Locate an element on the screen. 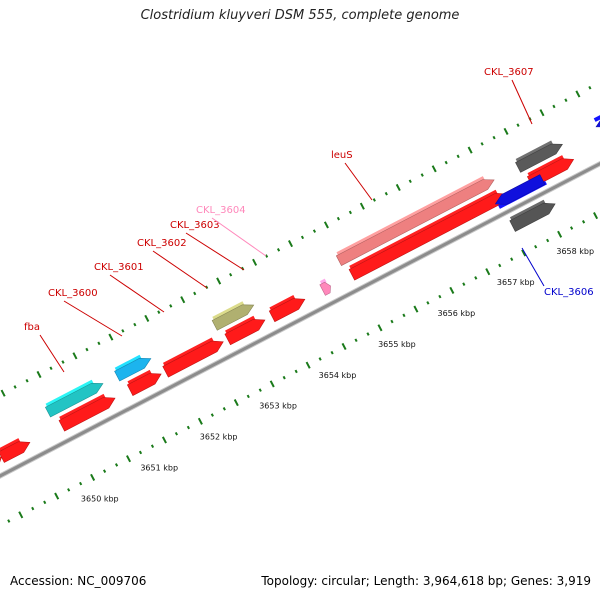 The image size is (600, 600). gene-leus-pink-body is located at coordinates (415, 222).